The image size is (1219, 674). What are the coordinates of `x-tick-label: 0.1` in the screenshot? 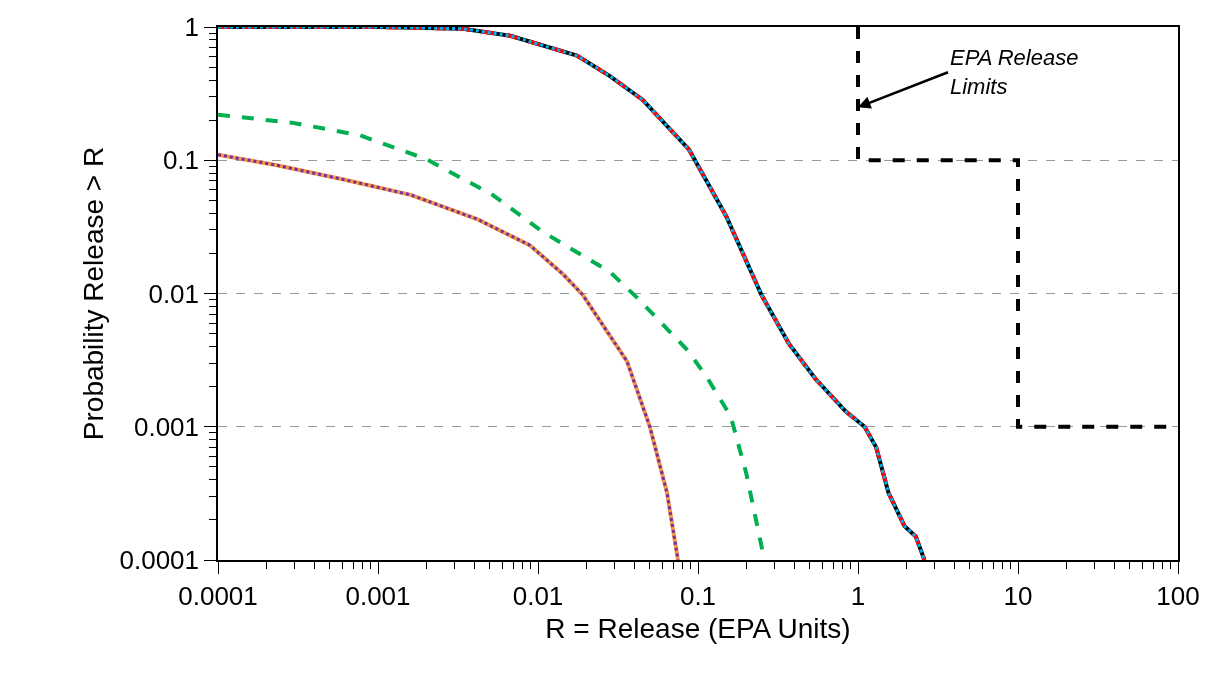 It's located at (698, 595).